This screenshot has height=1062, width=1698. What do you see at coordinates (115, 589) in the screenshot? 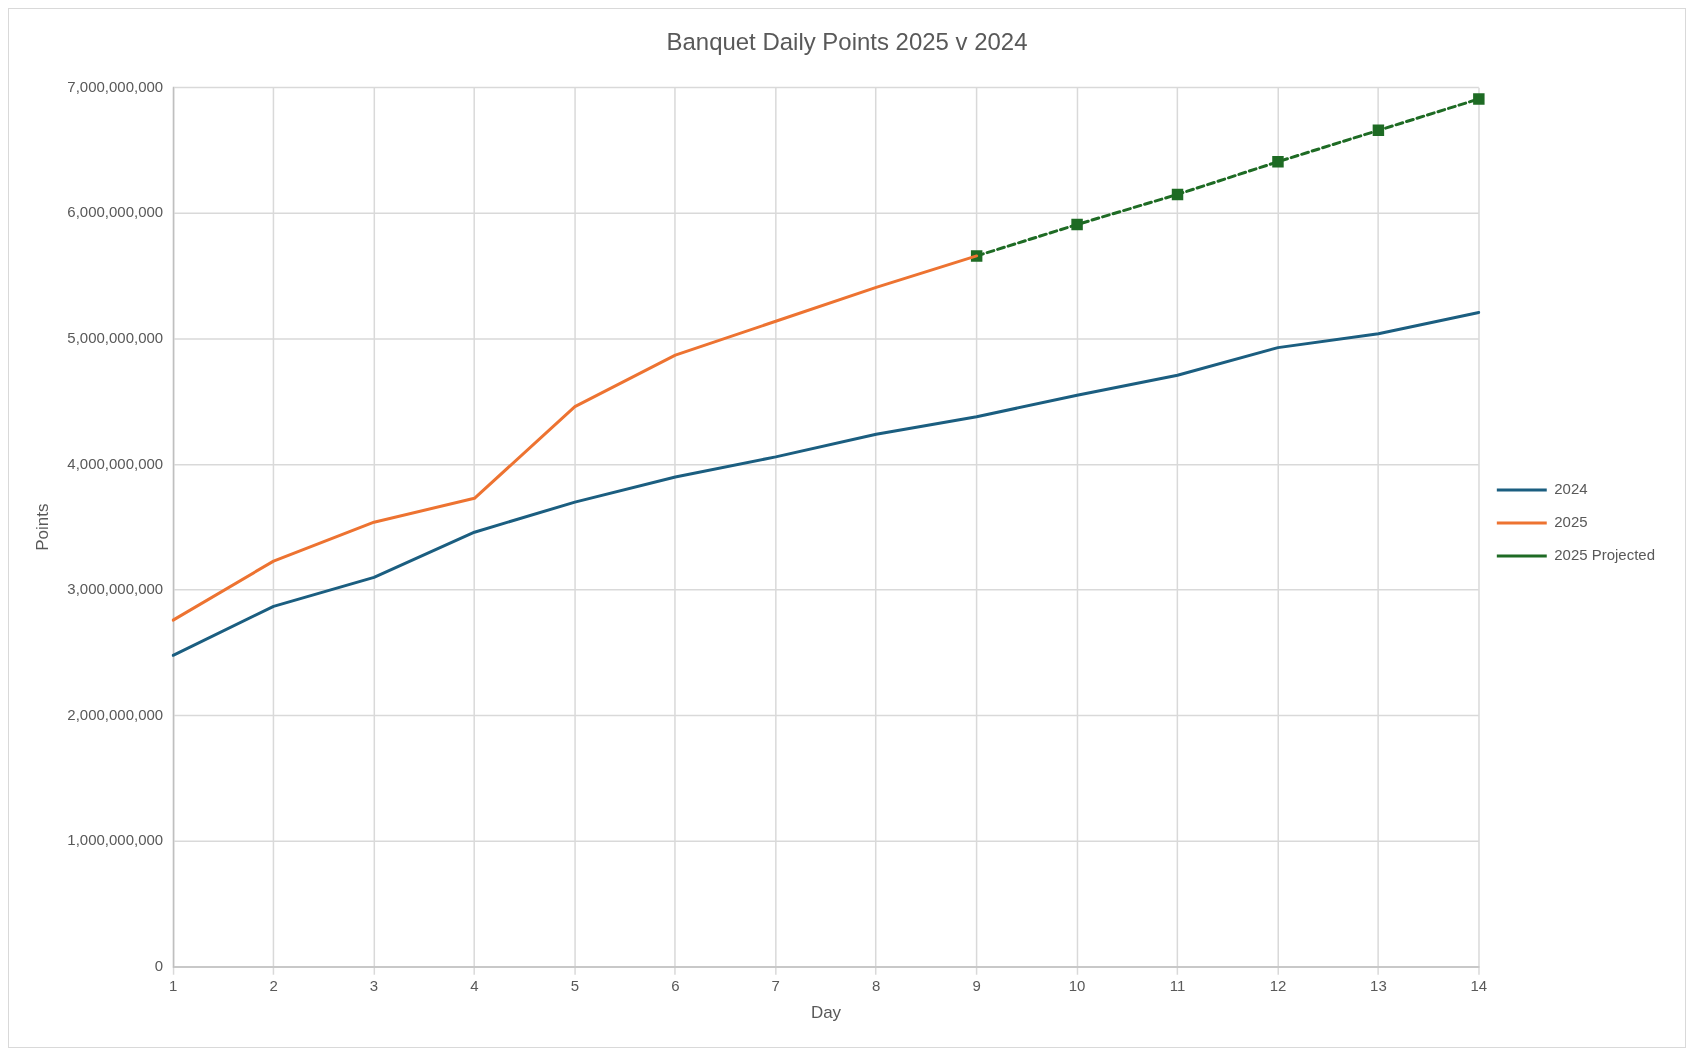
I see `y-tick-label: 3,000,000,000` at bounding box center [115, 589].